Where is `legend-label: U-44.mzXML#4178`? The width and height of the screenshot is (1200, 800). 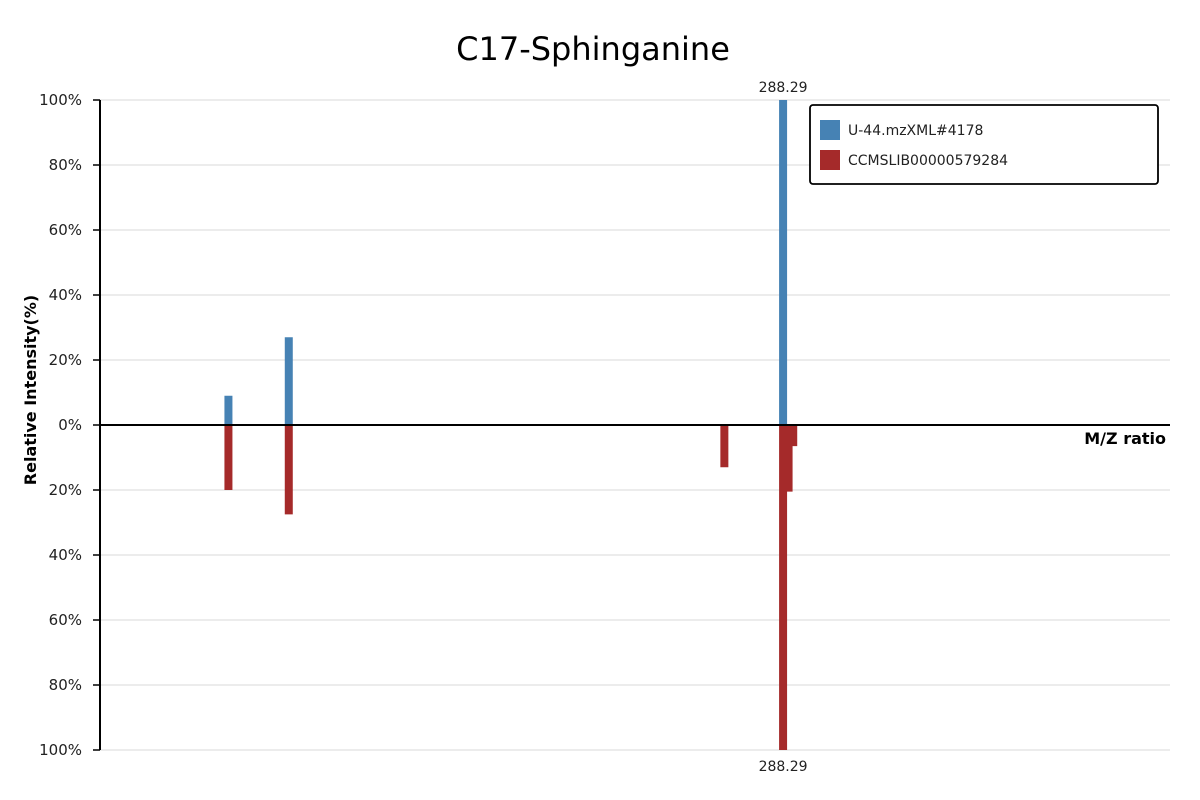
legend-label: U-44.mzXML#4178 is located at coordinates (915, 131).